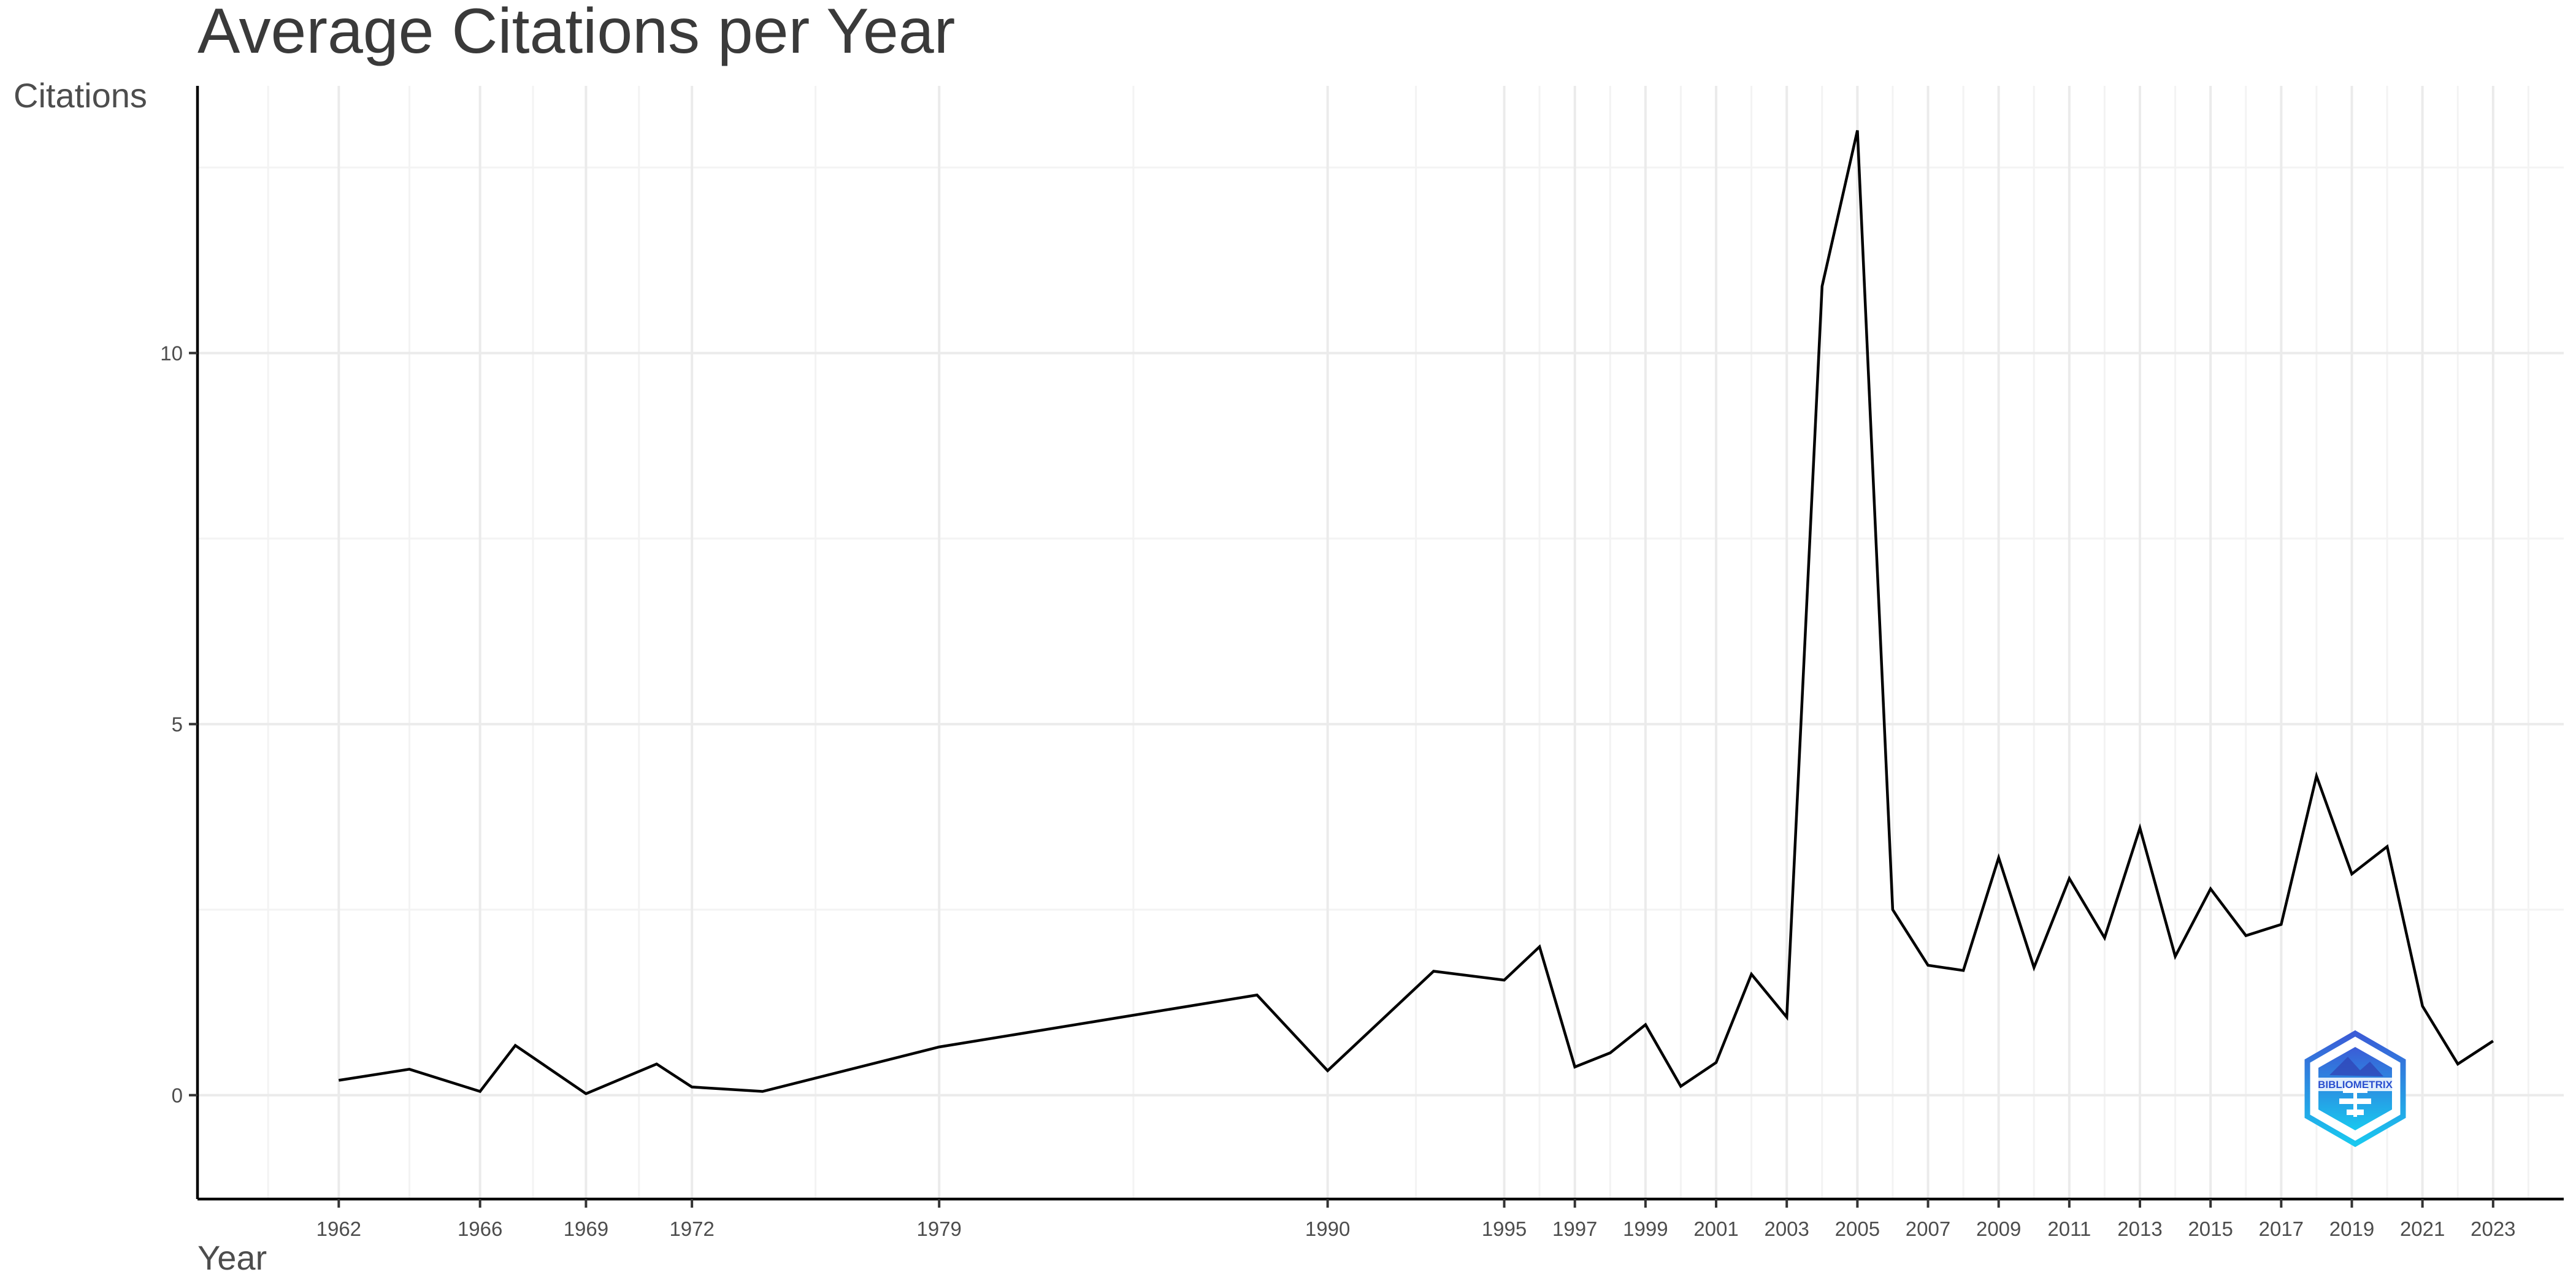  Describe the element at coordinates (1928, 1228) in the screenshot. I see `x-tick-label: 2007` at that location.